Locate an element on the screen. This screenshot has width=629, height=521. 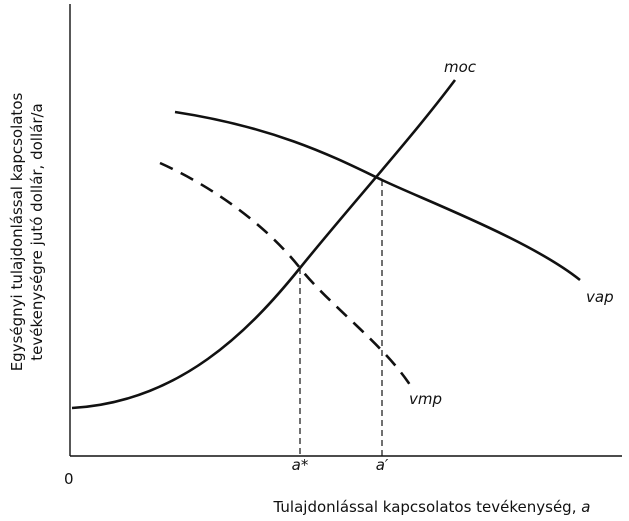
curve-label: vap is located at coordinates (600, 297).